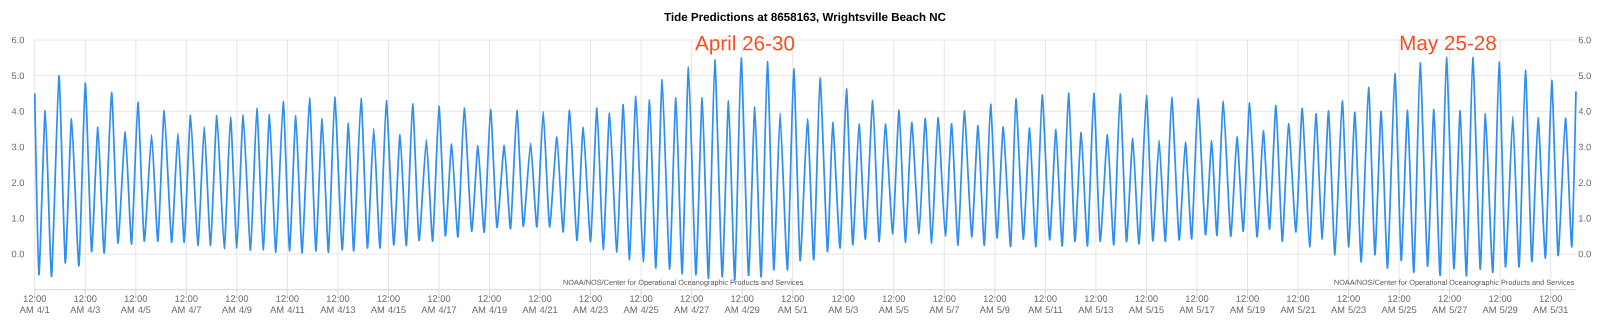 The height and width of the screenshot is (328, 1600). What do you see at coordinates (745, 45) in the screenshot?
I see `annotation: April 26-30` at bounding box center [745, 45].